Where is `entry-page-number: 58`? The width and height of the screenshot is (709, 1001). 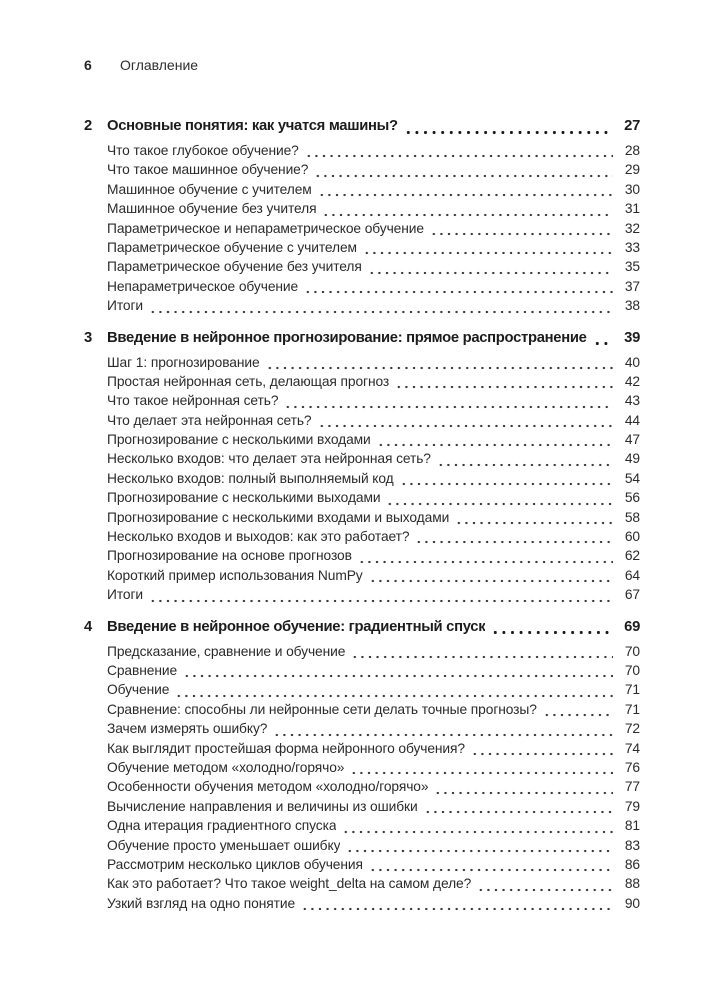 entry-page-number: 58 is located at coordinates (632, 517).